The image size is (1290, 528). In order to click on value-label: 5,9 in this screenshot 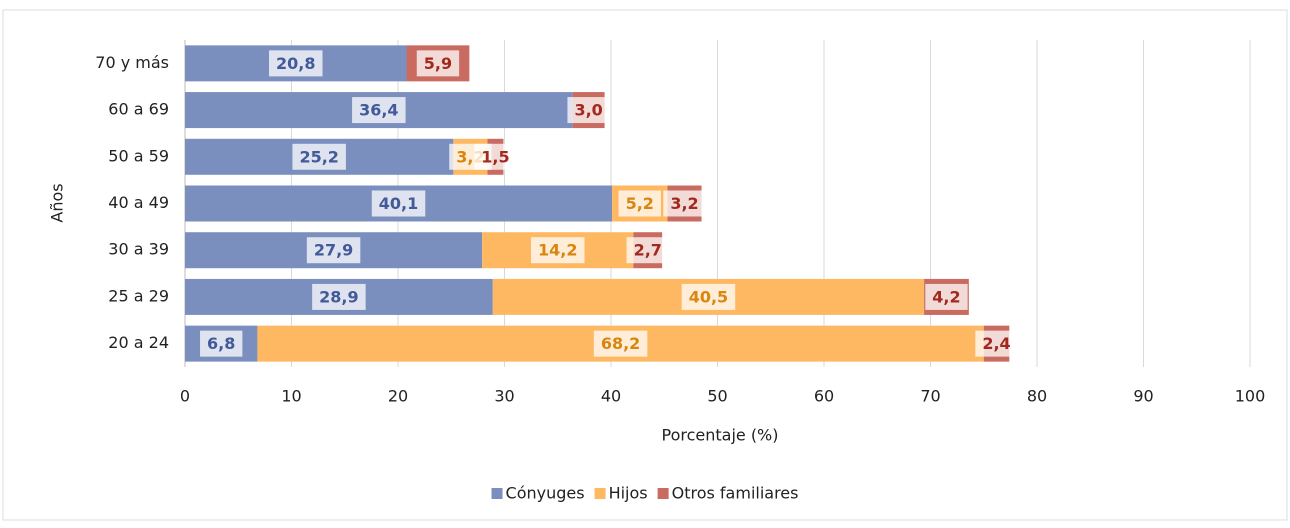, I will do `click(438, 63)`.